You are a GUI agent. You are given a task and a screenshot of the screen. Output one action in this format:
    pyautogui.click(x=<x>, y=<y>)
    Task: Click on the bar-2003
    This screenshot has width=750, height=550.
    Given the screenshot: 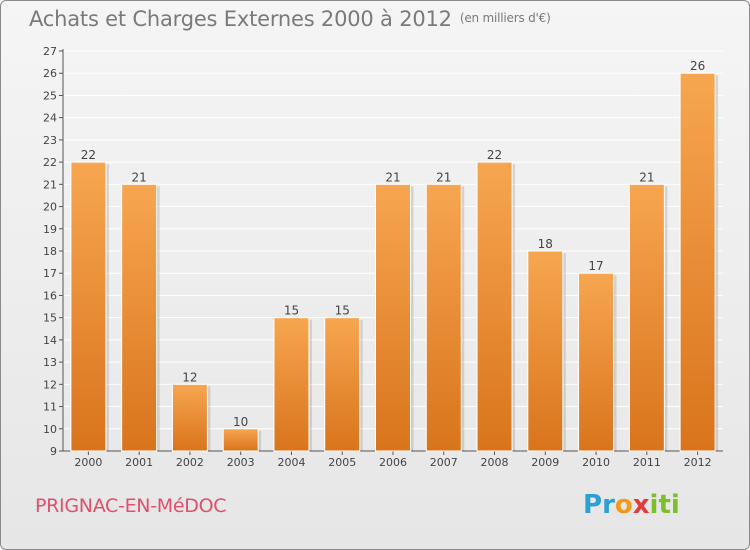 What is the action you would take?
    pyautogui.click(x=240, y=440)
    